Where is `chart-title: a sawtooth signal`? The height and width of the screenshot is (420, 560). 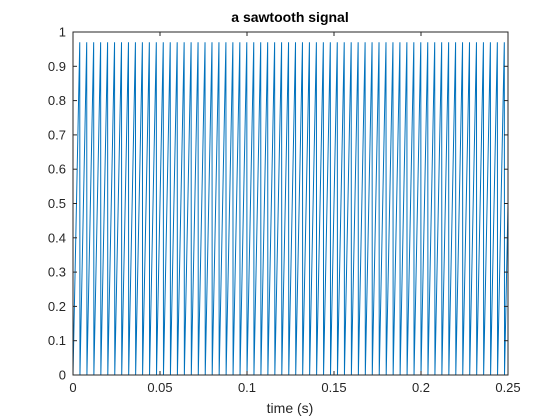 chart-title: a sawtooth signal is located at coordinates (289, 17).